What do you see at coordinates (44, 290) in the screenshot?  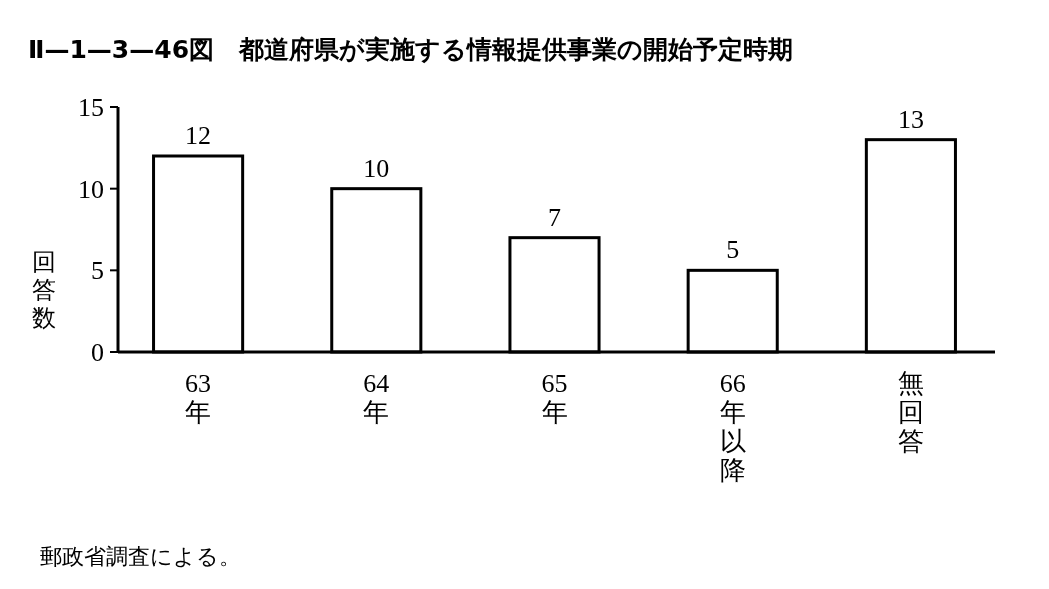 I see `y-axis-title: 回答数` at bounding box center [44, 290].